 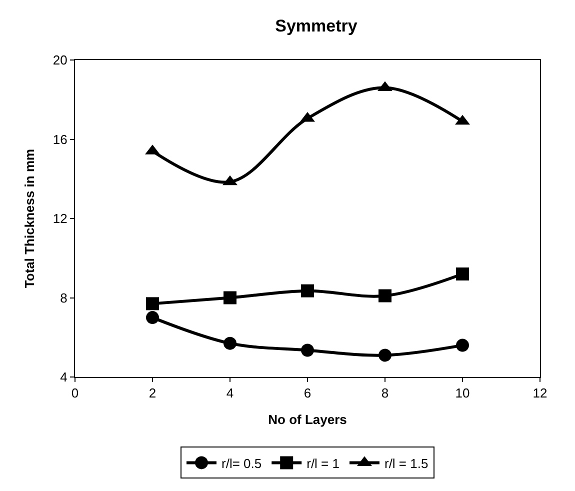 I want to click on y-tick-label: 16, so click(x=60, y=139).